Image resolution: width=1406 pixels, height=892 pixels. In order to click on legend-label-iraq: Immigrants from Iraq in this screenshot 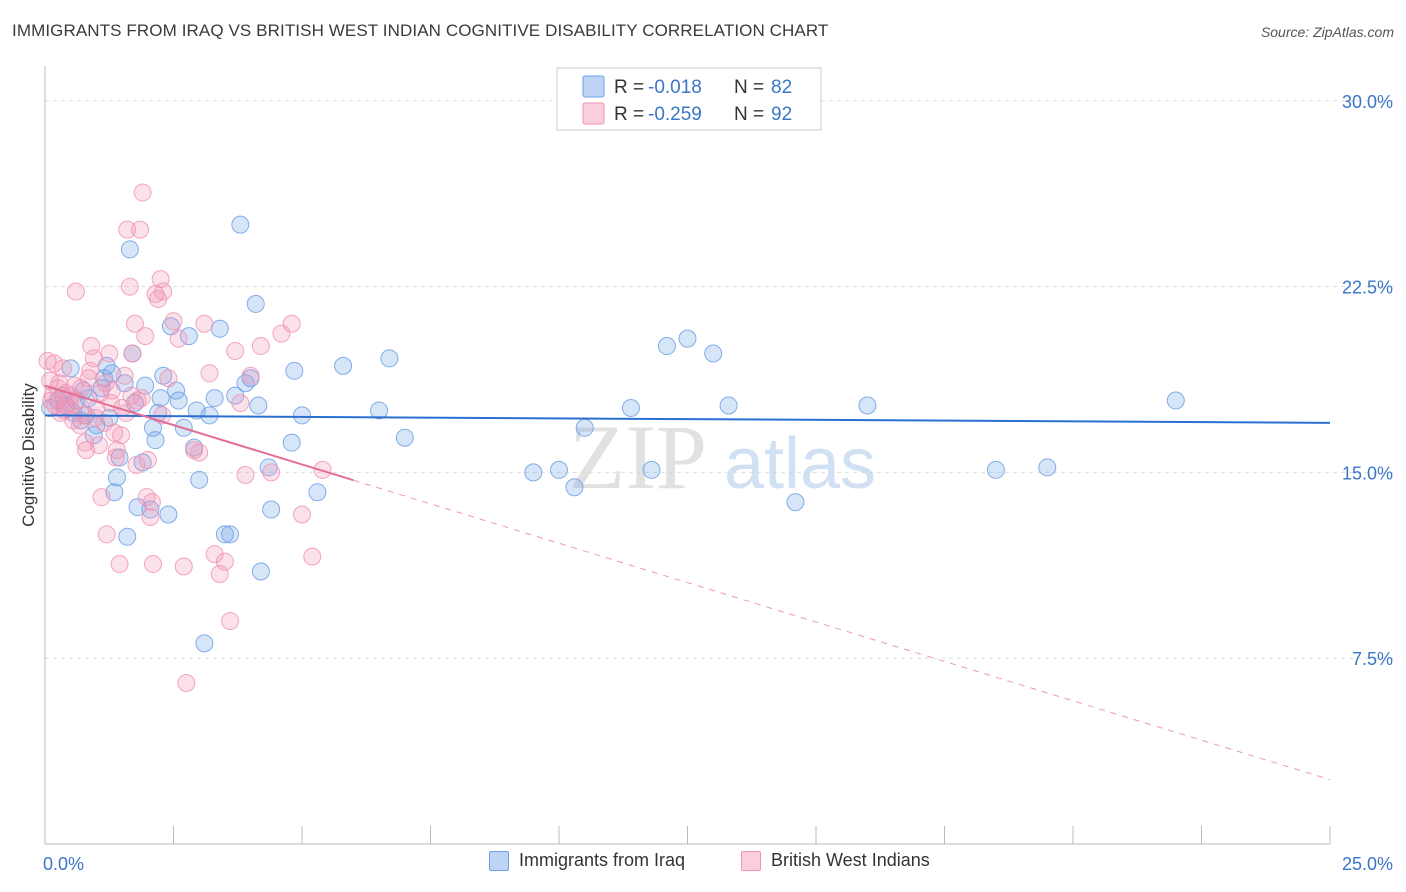, I will do `click(602, 860)`.